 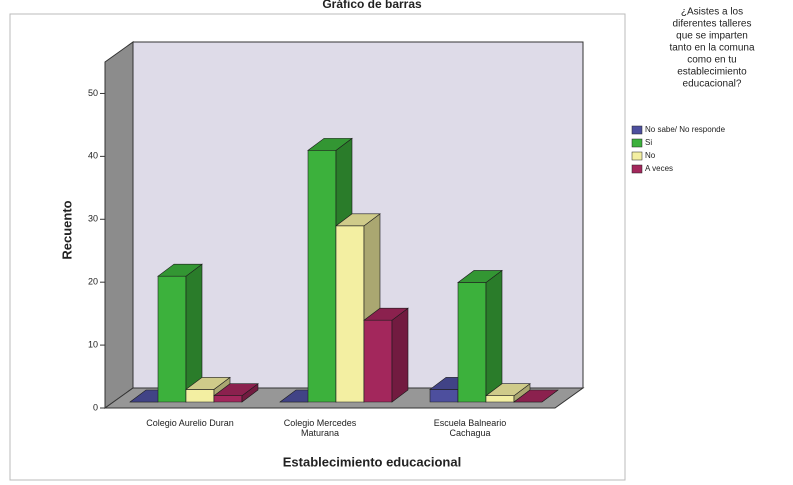 I want to click on legend-label: A veces, so click(x=659, y=168).